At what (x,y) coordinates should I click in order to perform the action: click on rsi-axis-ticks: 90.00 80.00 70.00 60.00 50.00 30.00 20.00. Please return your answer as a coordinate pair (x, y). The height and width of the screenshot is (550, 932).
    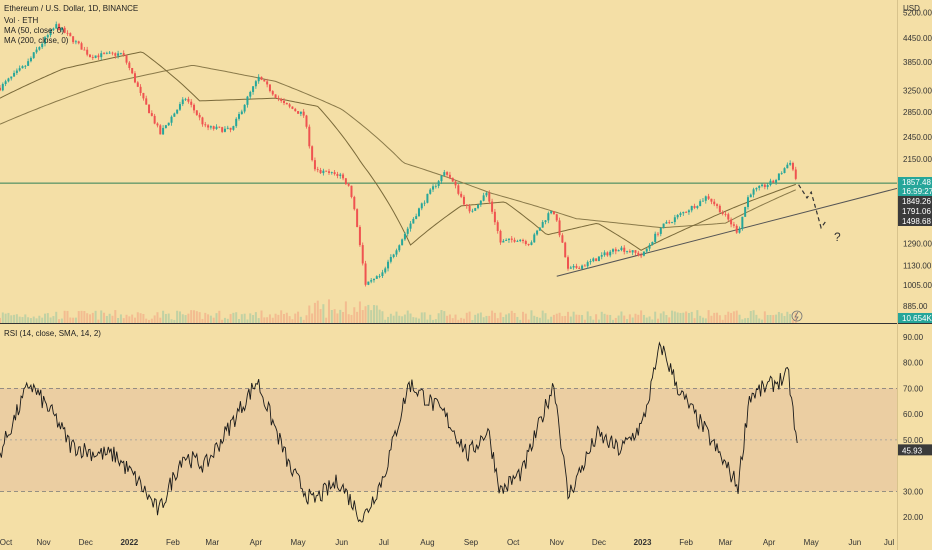
    Looking at the image, I should click on (913, 427).